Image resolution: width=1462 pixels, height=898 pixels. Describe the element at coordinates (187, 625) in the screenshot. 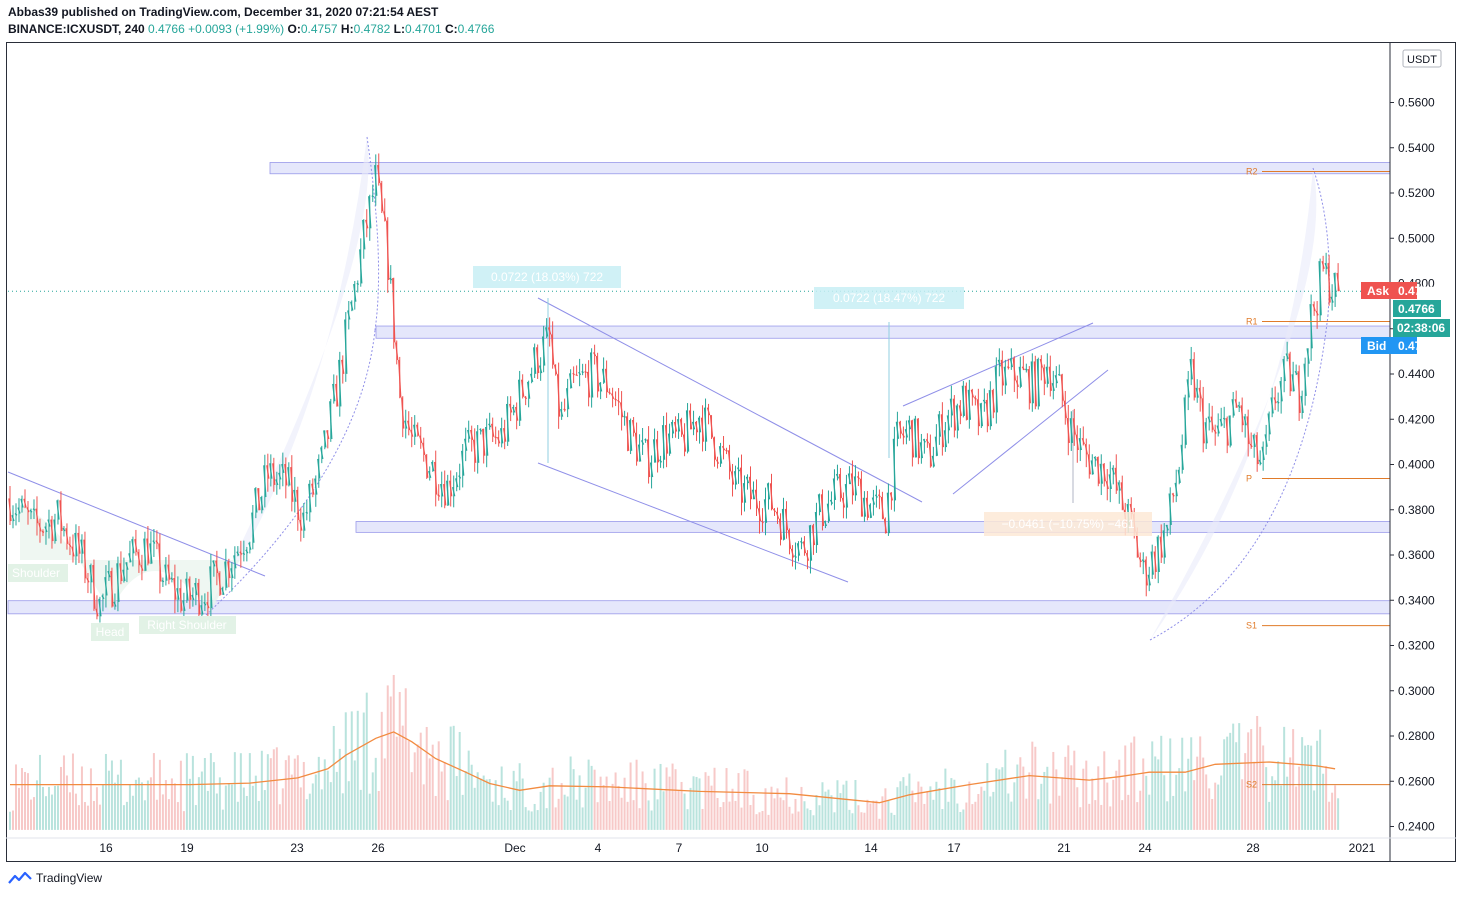

I see `right-shoulder-tag: Right Shoulder` at that location.